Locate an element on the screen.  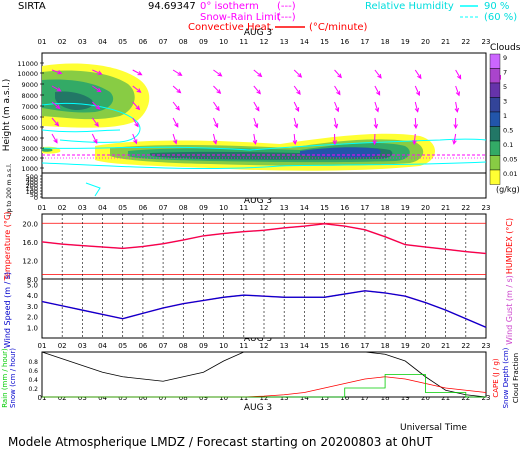
hour-label: 03 is located at coordinates (82, 208).